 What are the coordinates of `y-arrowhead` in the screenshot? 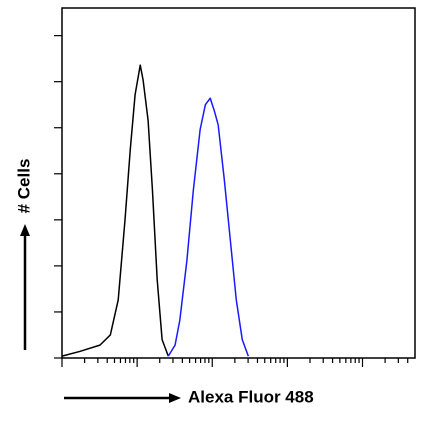 It's located at (25, 230).